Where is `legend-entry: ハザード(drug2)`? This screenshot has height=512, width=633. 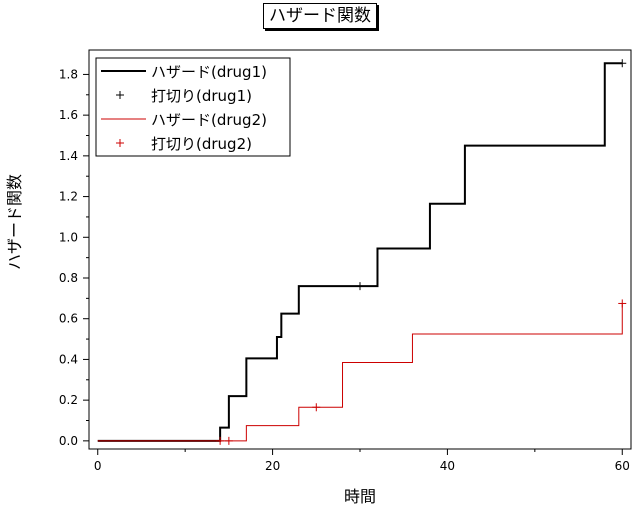 legend-entry: ハザード(drug2) is located at coordinates (184, 120).